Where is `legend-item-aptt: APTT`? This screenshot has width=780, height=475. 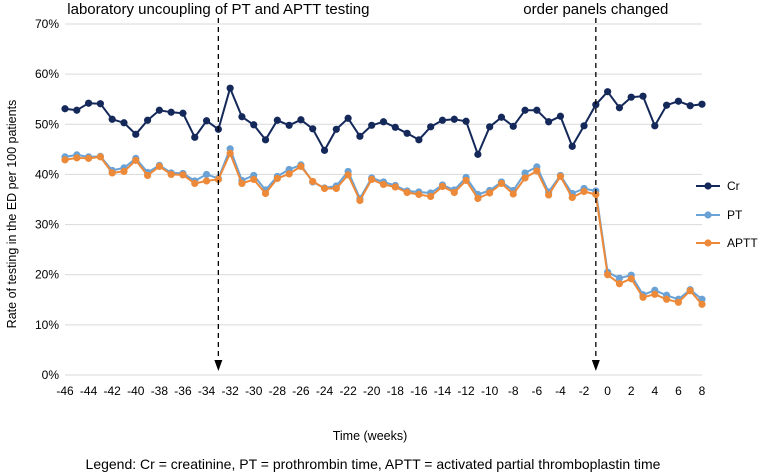
legend-item-aptt: APTT is located at coordinates (727, 243).